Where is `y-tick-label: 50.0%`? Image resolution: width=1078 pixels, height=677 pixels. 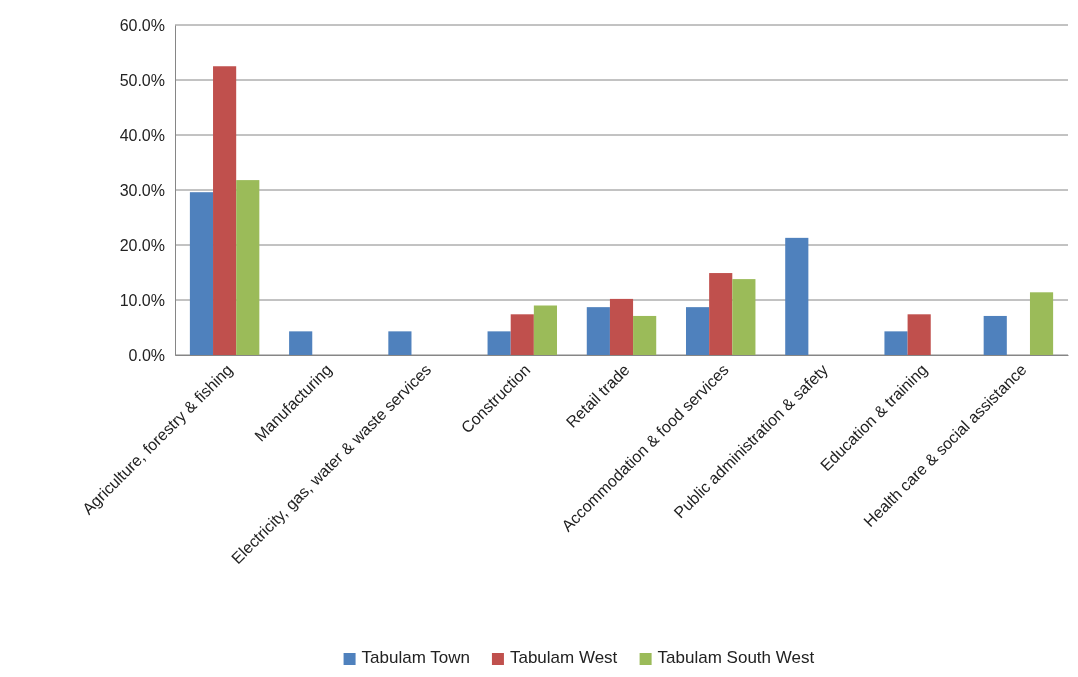
y-tick-label: 50.0% is located at coordinates (142, 80).